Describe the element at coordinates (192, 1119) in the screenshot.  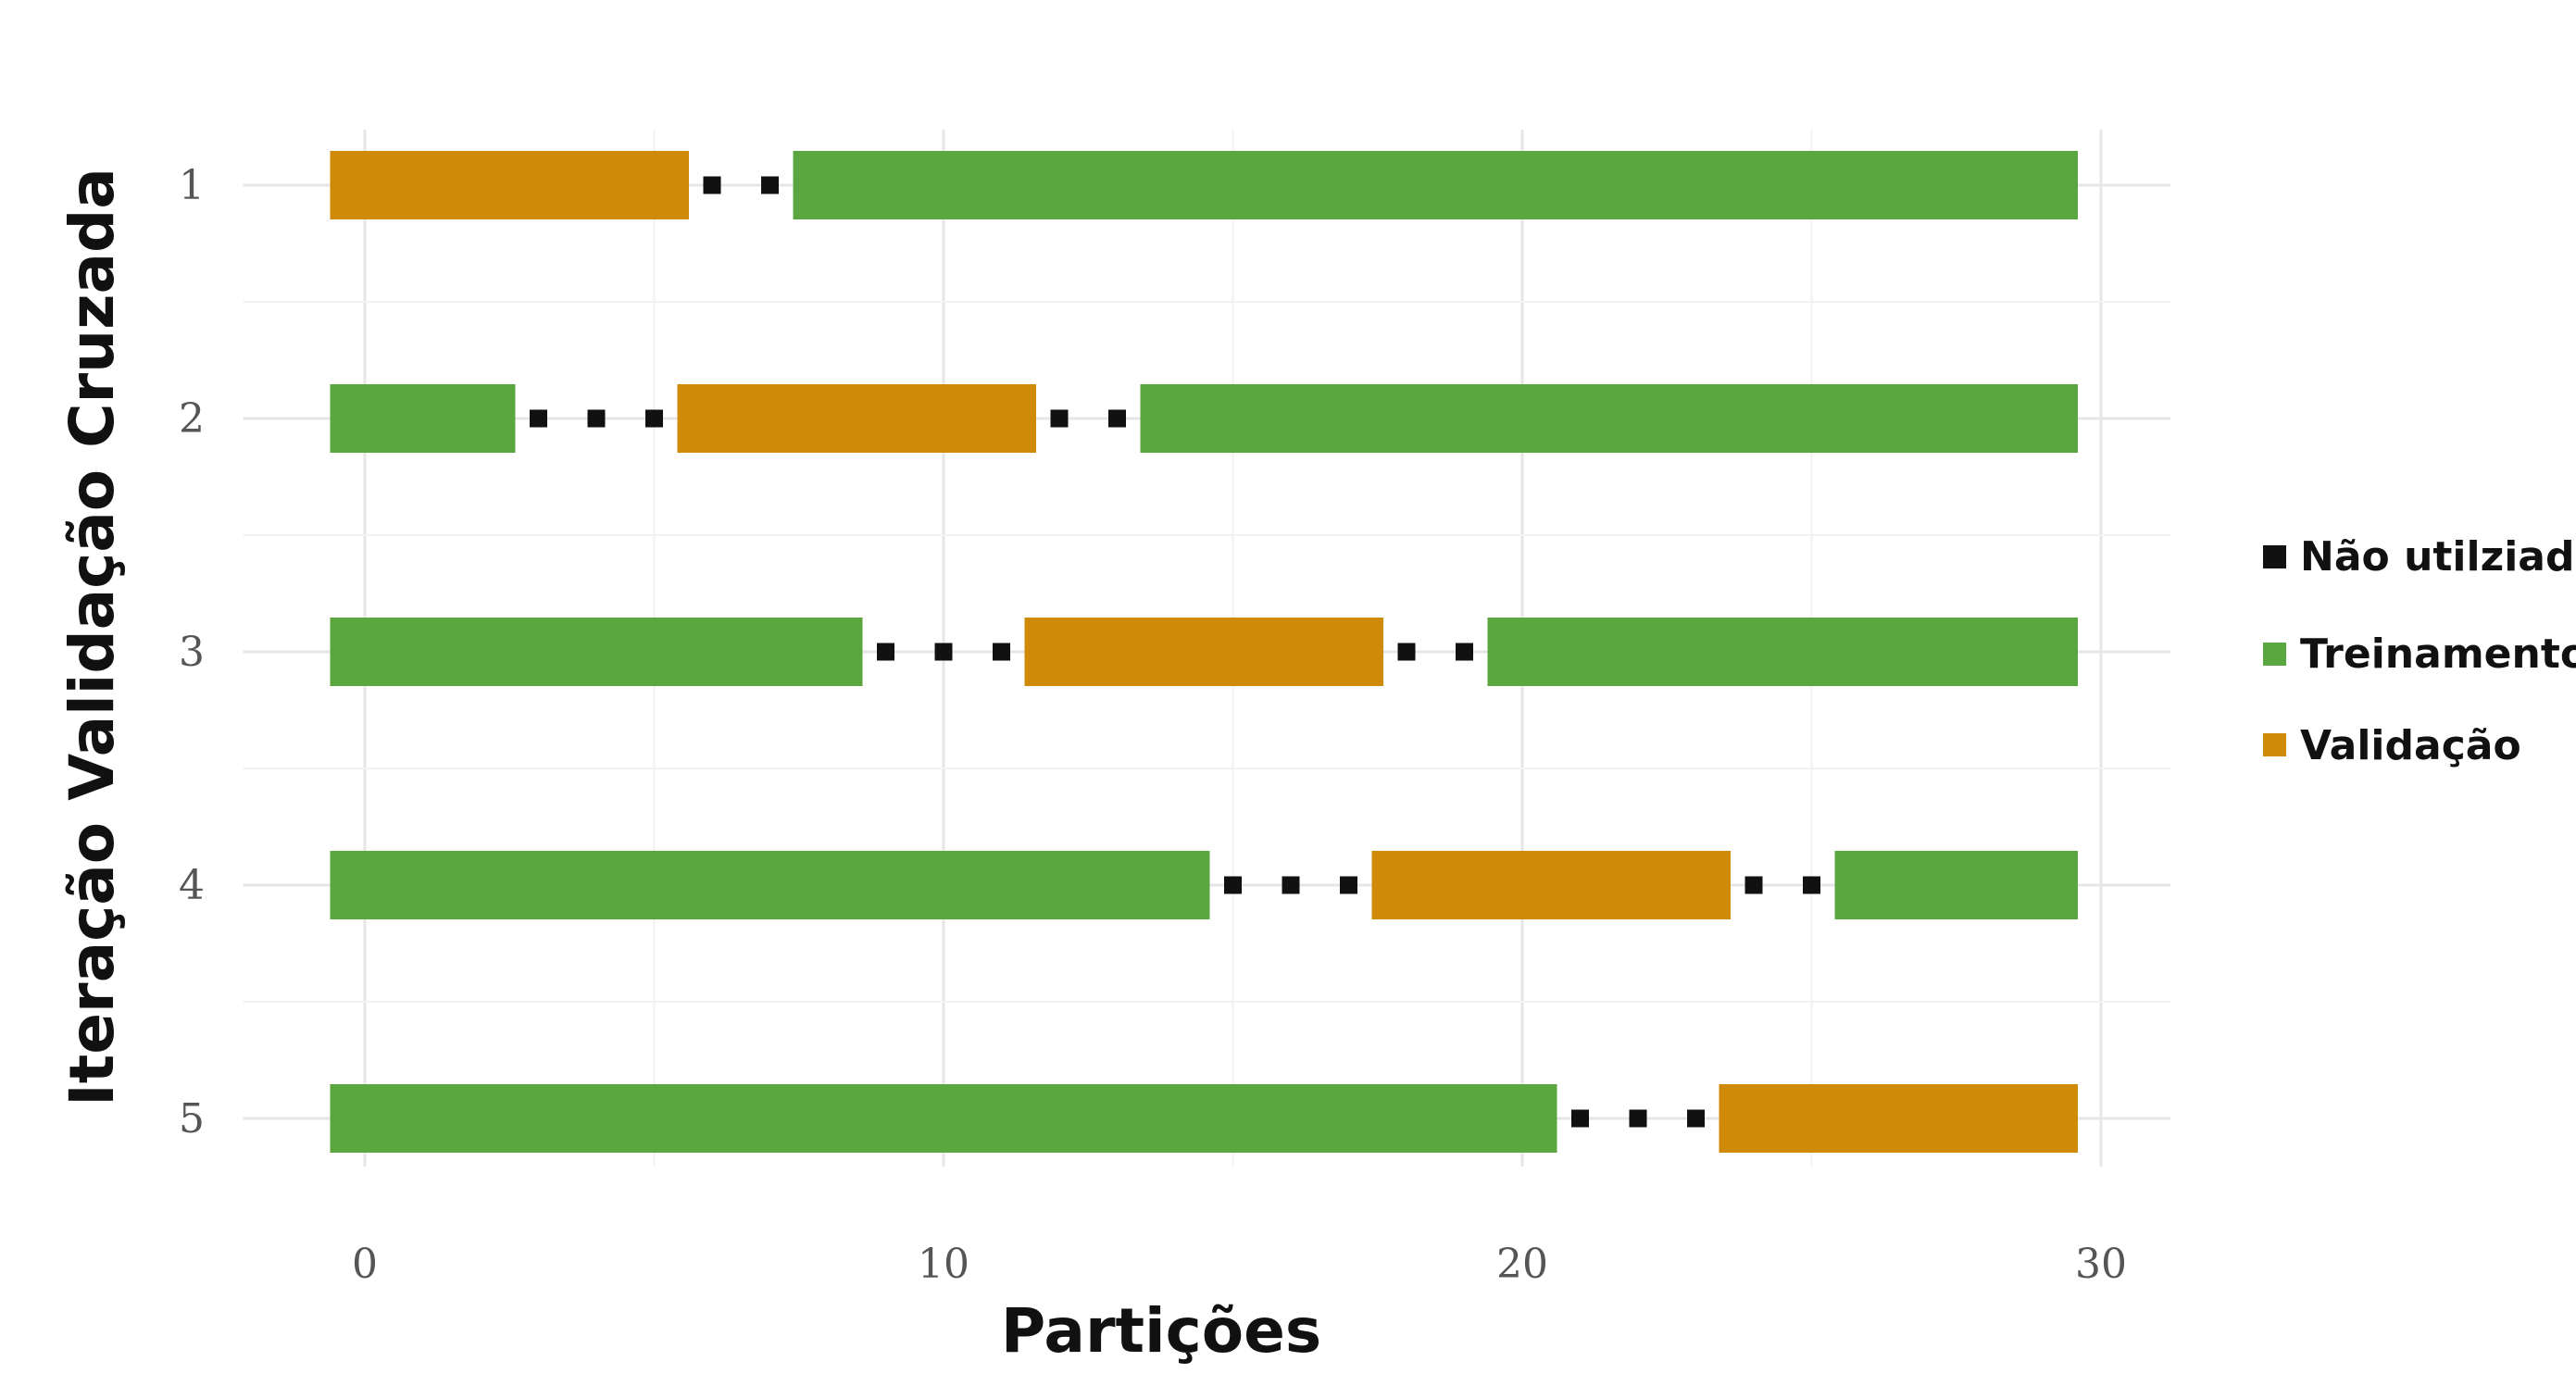
I see `y-tick-label: 5` at that location.